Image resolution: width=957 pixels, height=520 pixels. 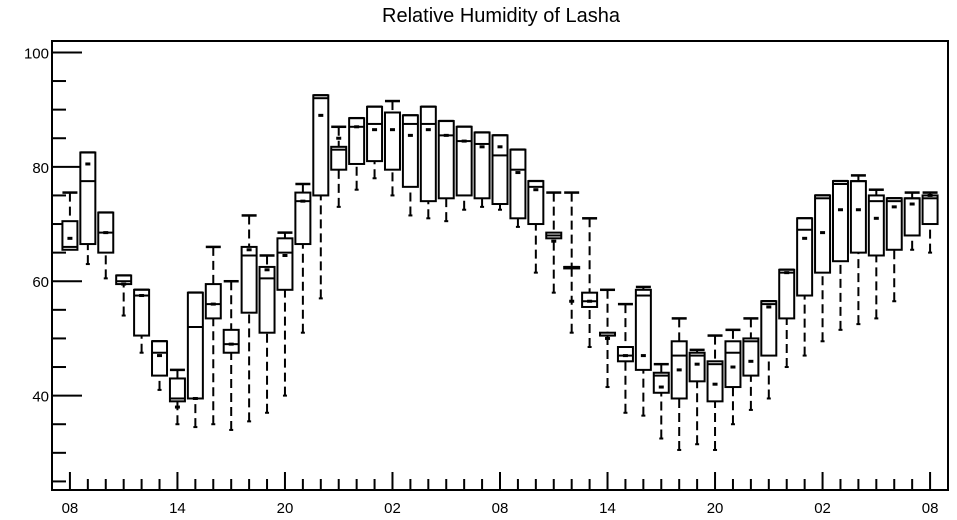 What do you see at coordinates (500, 494) in the screenshot?
I see `x-axis: 08 14 20 02 08 14 20 02 08` at bounding box center [500, 494].